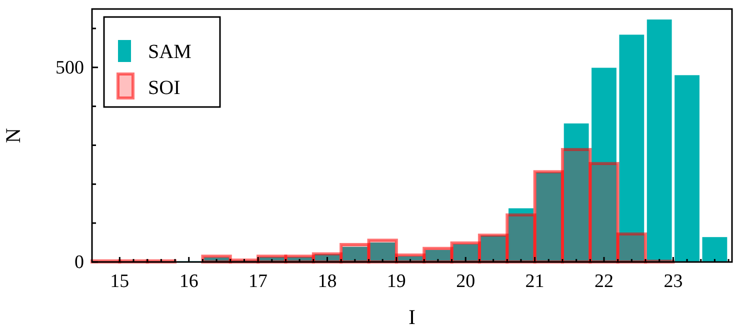 The height and width of the screenshot is (332, 747). Describe the element at coordinates (412, 317) in the screenshot. I see `x-axis-title: I` at that location.